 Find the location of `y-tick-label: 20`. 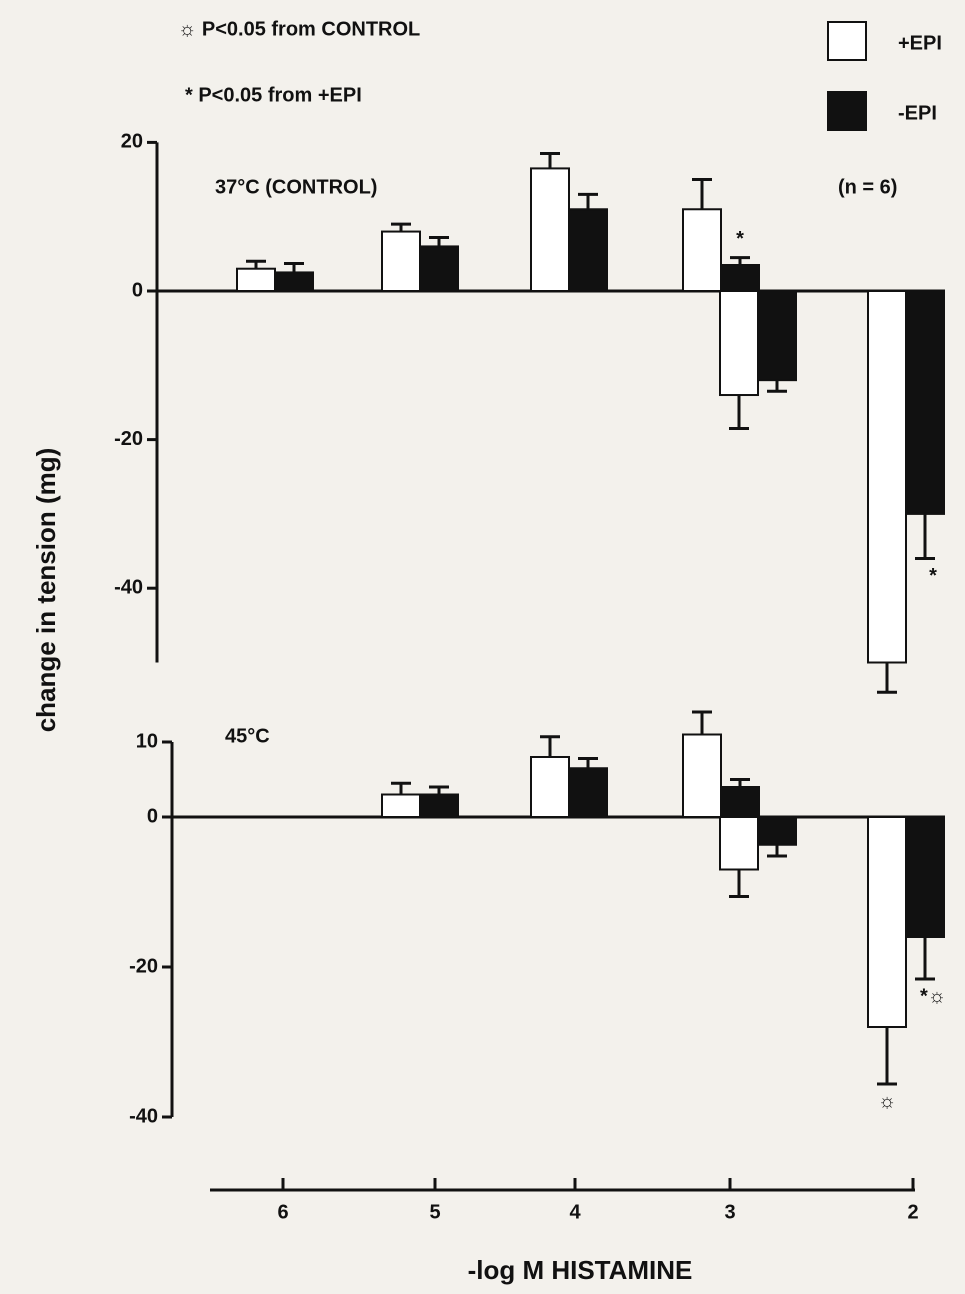

y-tick-label: 20 is located at coordinates (132, 142).